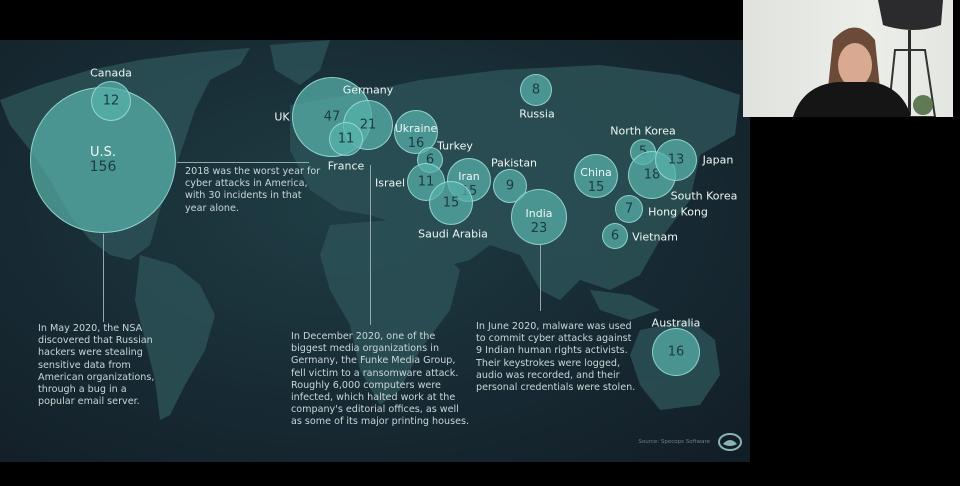 The image size is (960, 486). What do you see at coordinates (103, 167) in the screenshot?
I see `value-u-s-: 156` at bounding box center [103, 167].